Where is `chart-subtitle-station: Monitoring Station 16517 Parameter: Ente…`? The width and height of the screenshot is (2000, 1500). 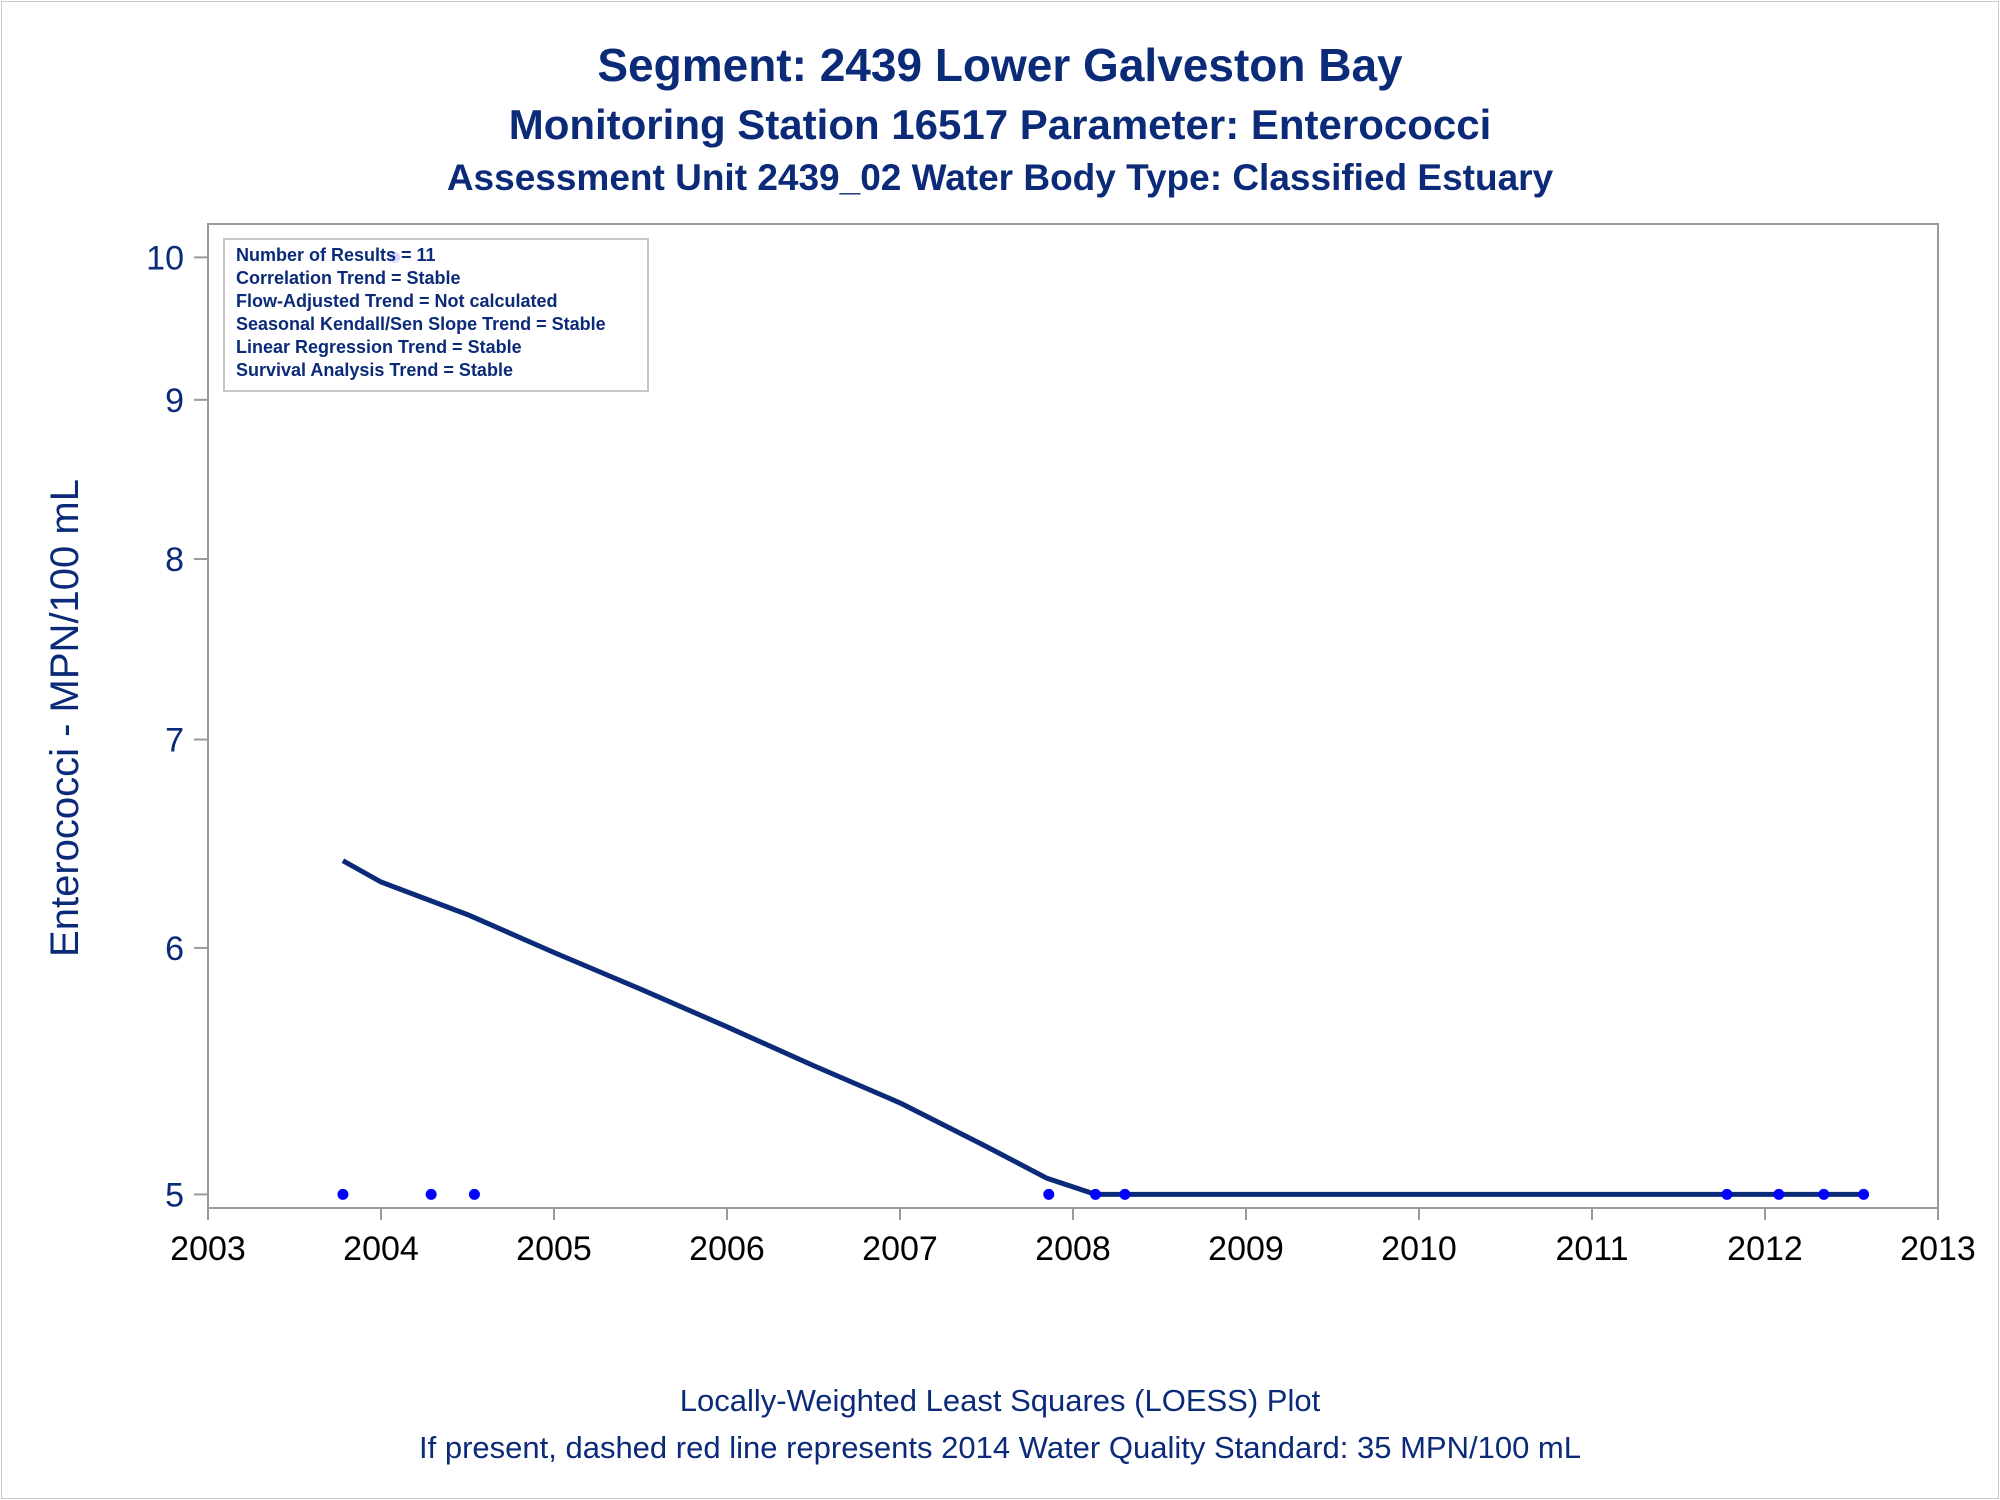
chart-subtitle-station: Monitoring Station 16517 Parameter: Ente… is located at coordinates (1000, 124).